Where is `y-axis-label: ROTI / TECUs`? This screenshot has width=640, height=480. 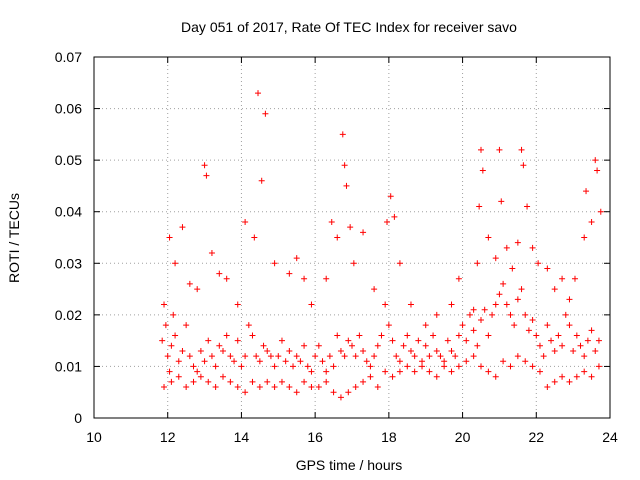
y-axis-label: ROTI / TECUs is located at coordinates (14, 238).